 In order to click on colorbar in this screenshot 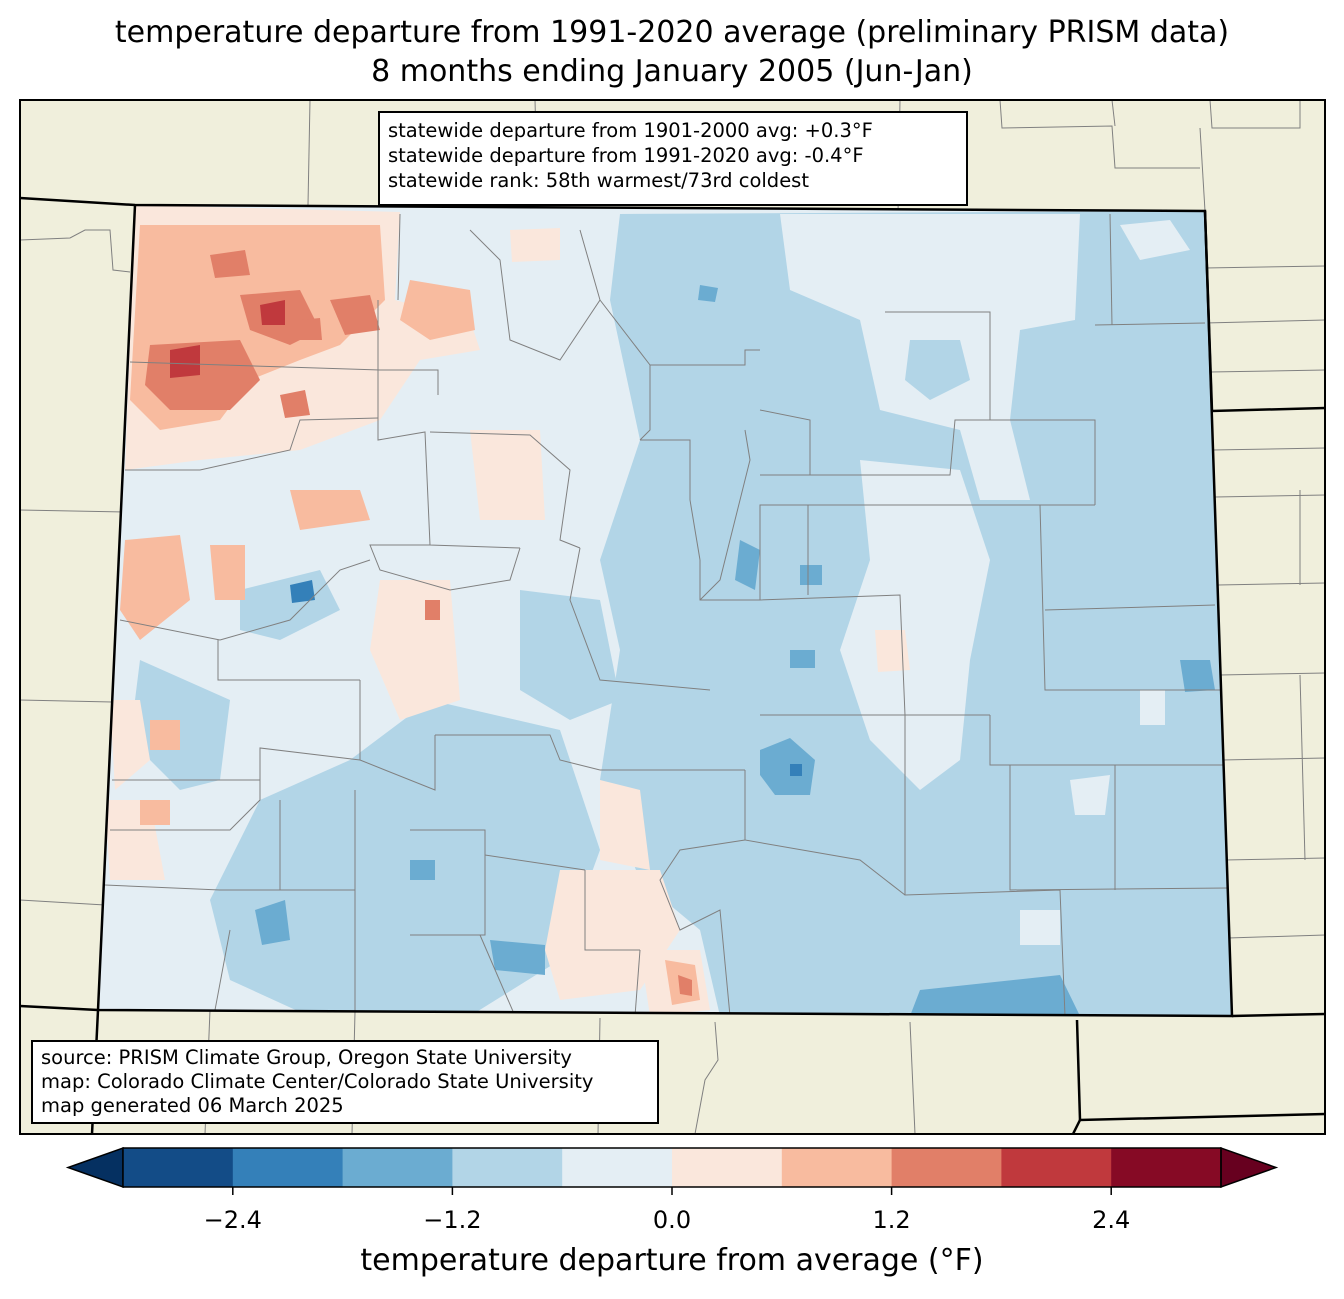, I will do `click(672, 1170)`.